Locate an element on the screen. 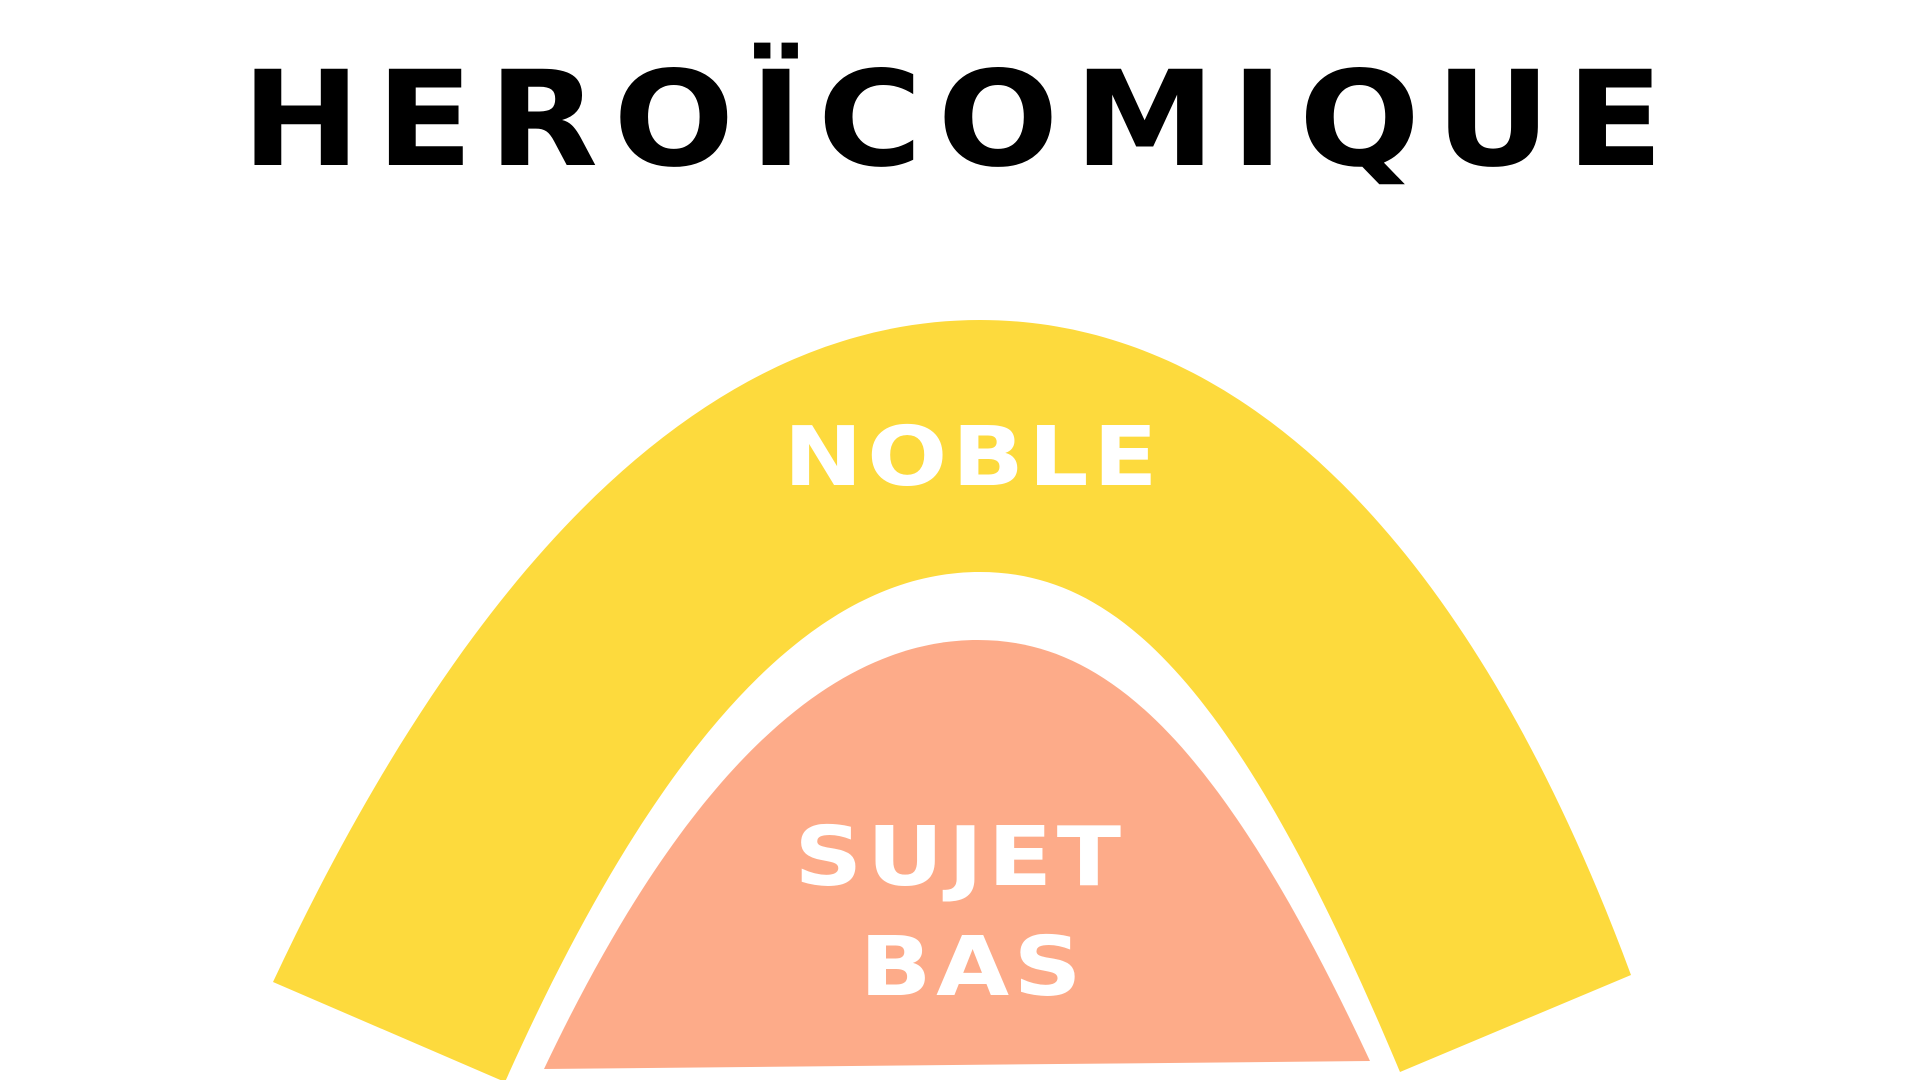 The width and height of the screenshot is (1920, 1080). sujet-label: SUJET is located at coordinates (960, 857).